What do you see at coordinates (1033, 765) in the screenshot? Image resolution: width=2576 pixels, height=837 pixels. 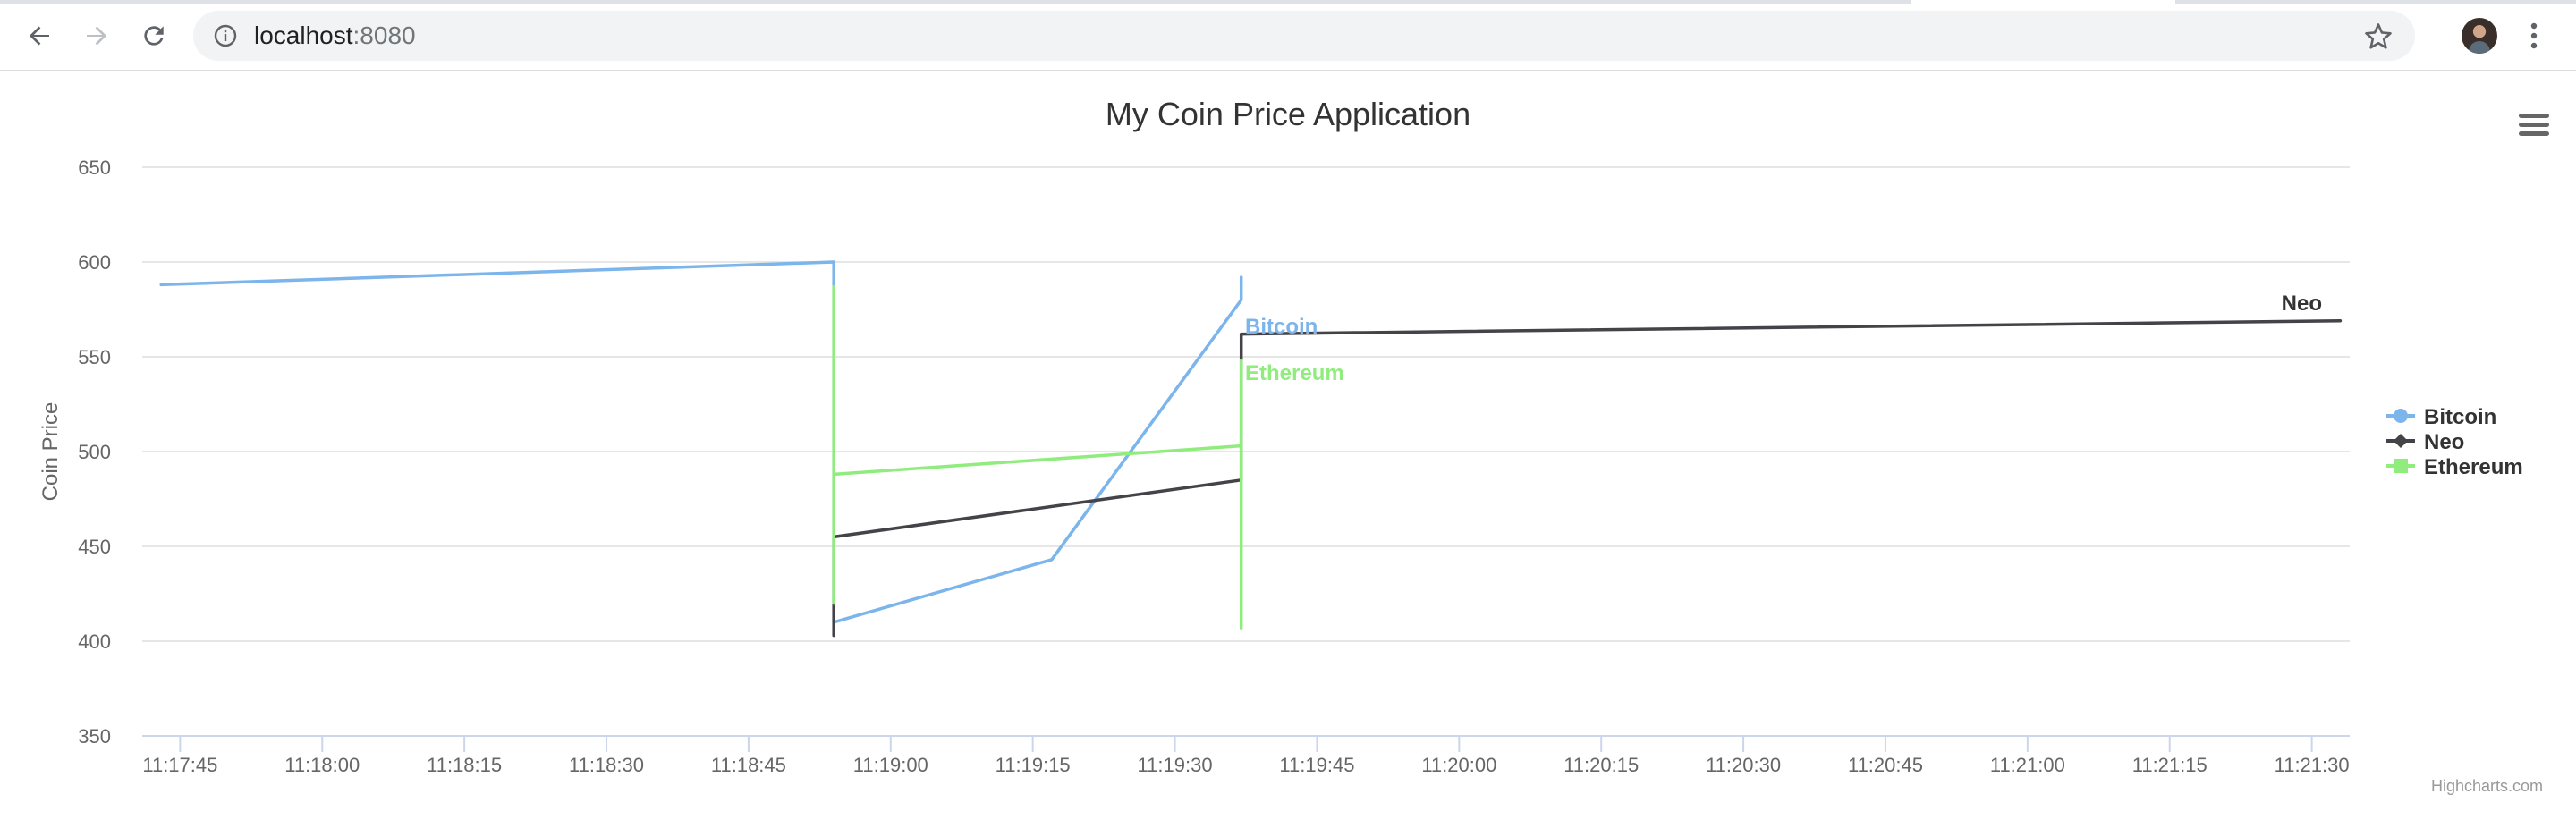 I see `x-tick-label: 11:19:15` at bounding box center [1033, 765].